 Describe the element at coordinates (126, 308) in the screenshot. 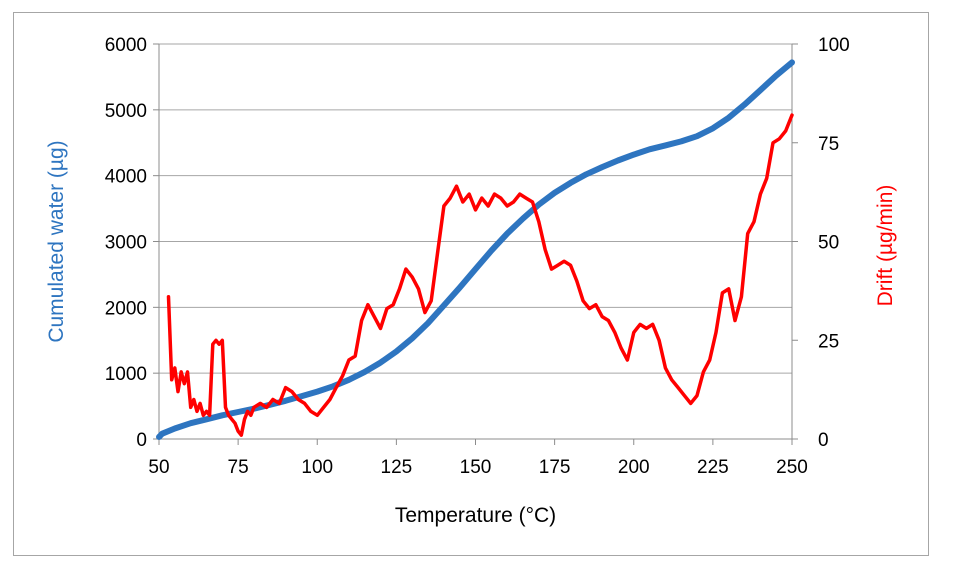

I see `y-tick-label: 2000` at that location.